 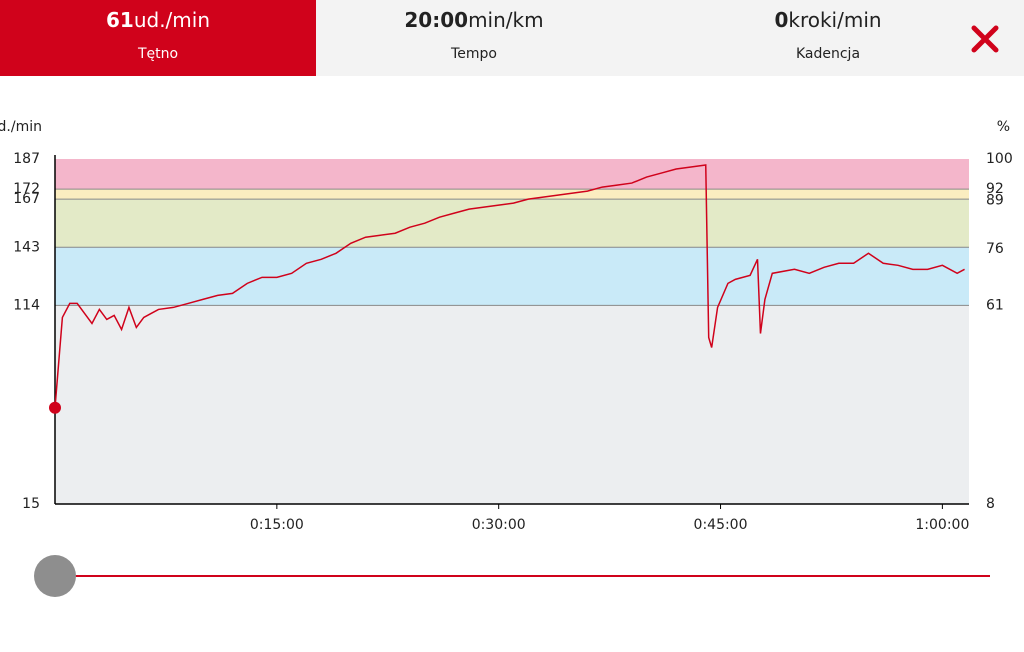 What do you see at coordinates (1003, 127) in the screenshot?
I see `y2-axis-label: %` at bounding box center [1003, 127].